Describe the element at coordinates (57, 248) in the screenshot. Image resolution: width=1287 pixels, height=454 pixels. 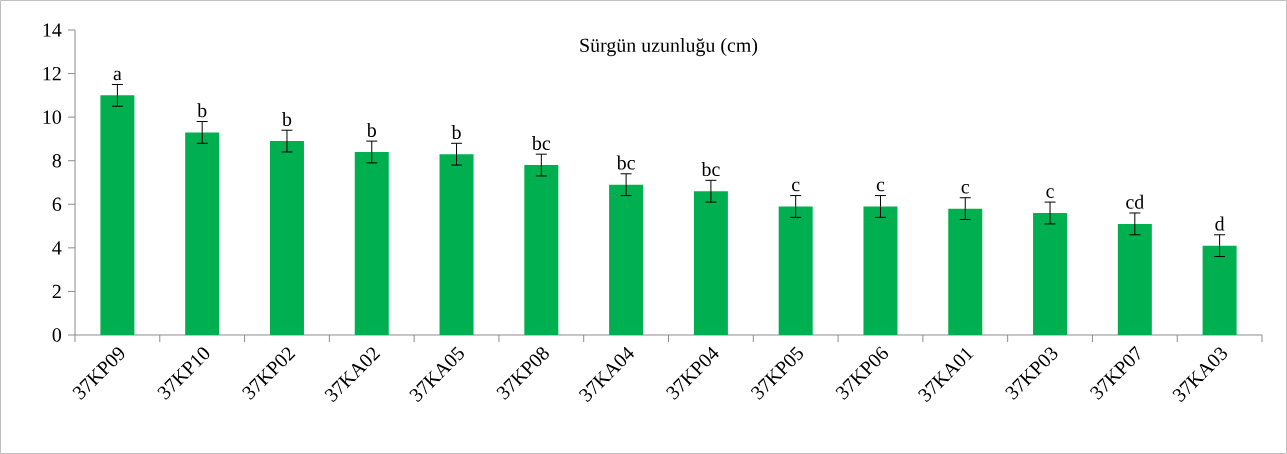
I see `y-tick-label: 4` at that location.